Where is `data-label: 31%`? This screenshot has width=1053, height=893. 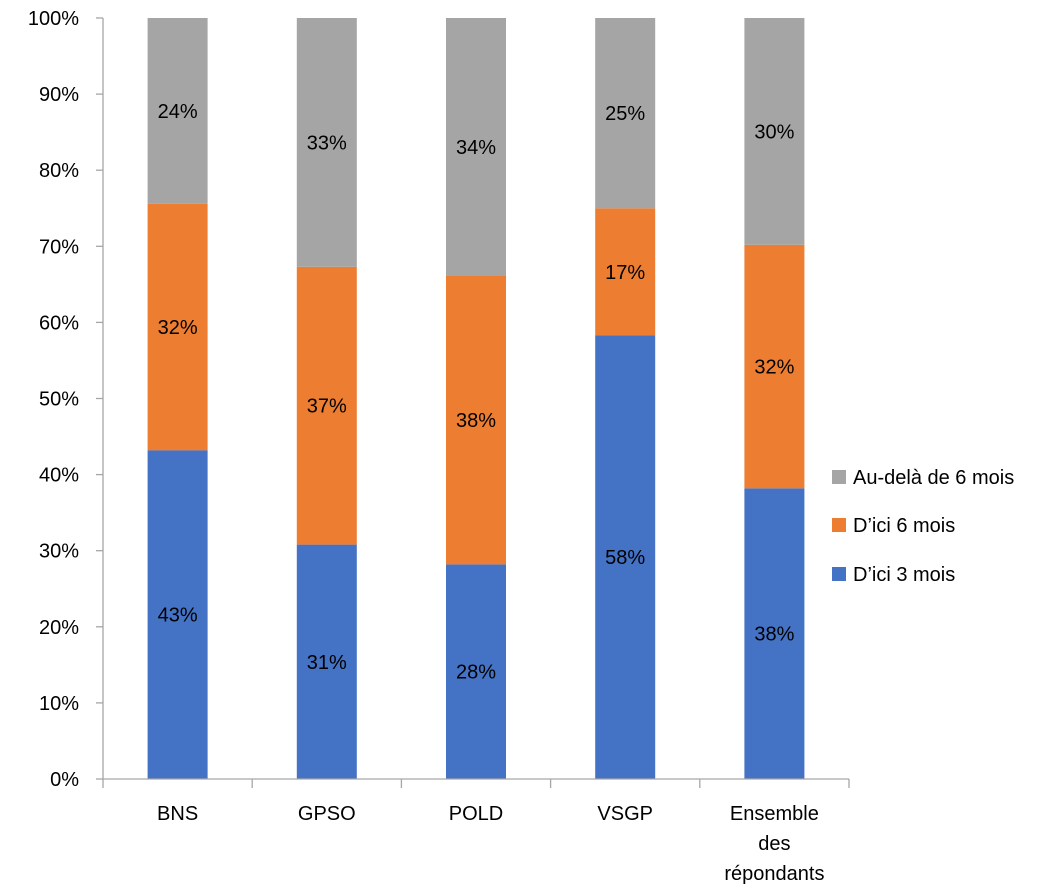
data-label: 31% is located at coordinates (327, 663).